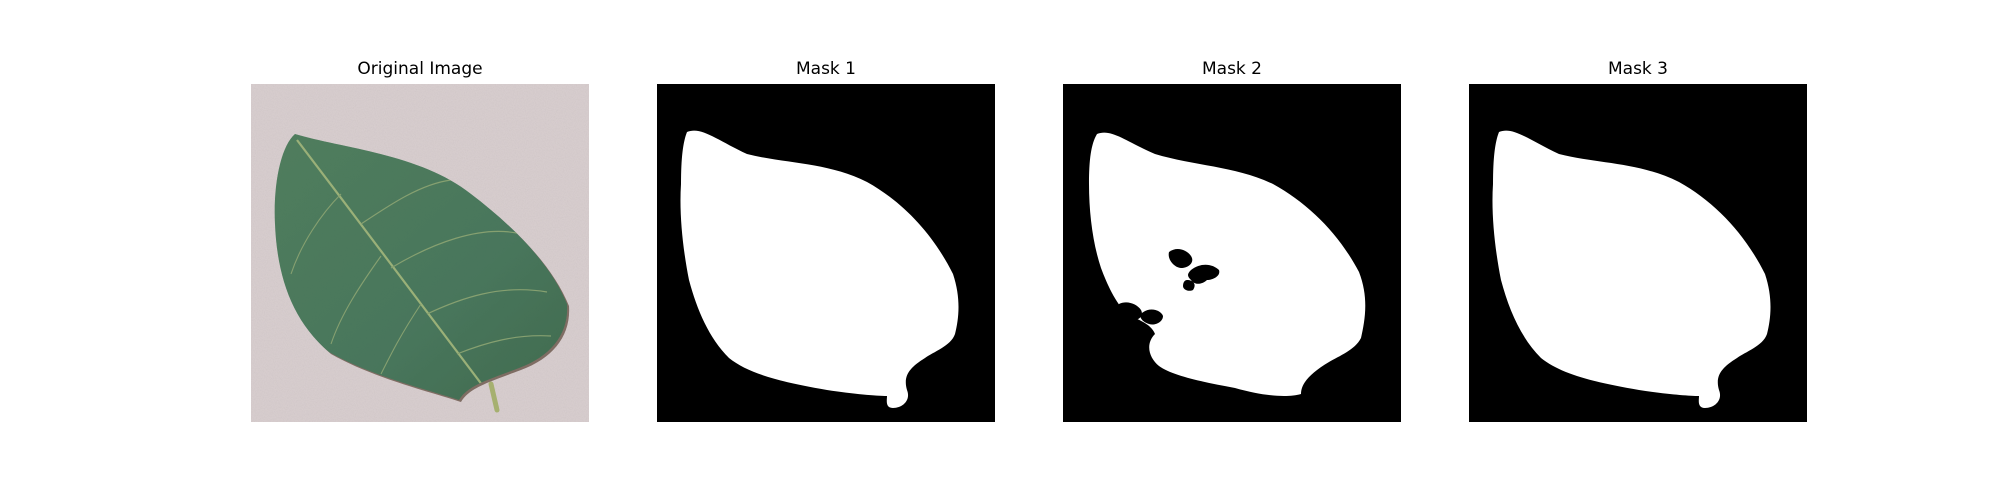  What do you see at coordinates (1231, 69) in the screenshot?
I see `panel-title-mask-2: Mask 2` at bounding box center [1231, 69].